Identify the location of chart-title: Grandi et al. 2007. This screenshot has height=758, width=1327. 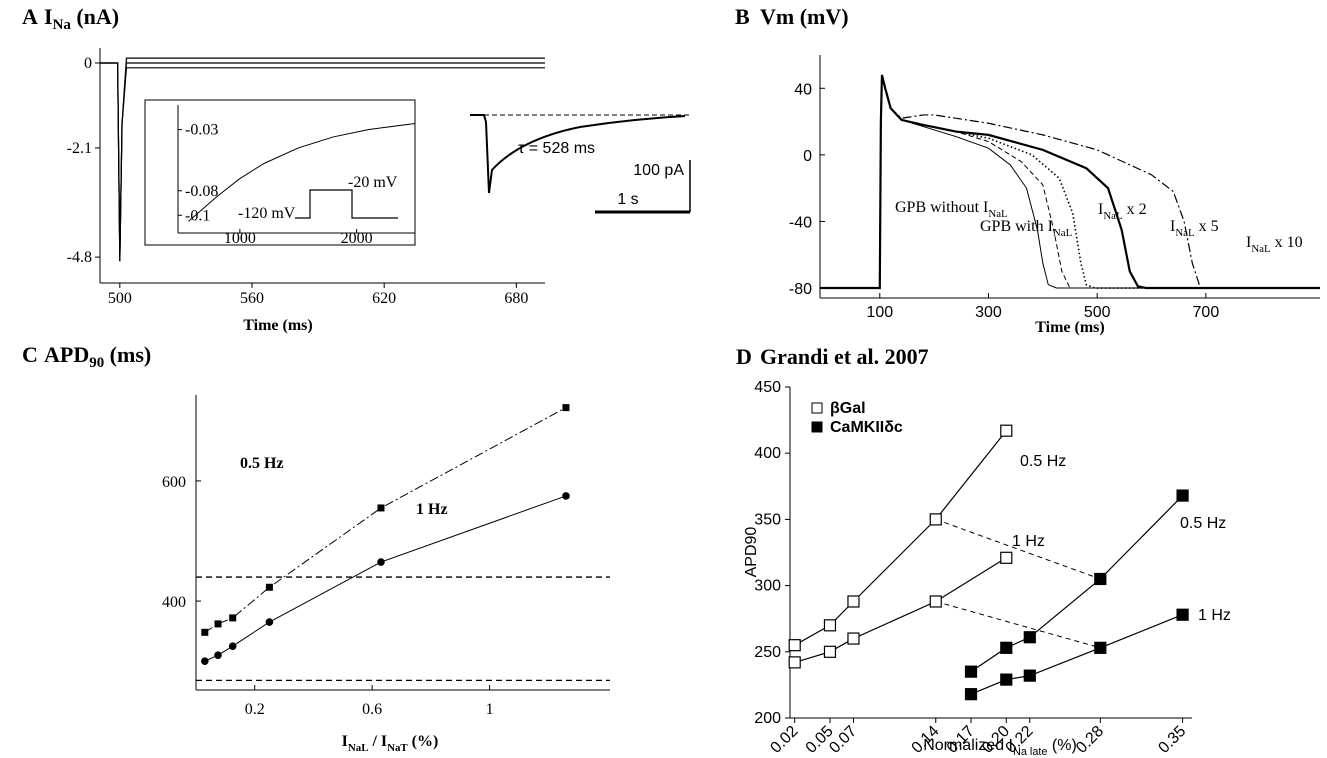
(844, 356).